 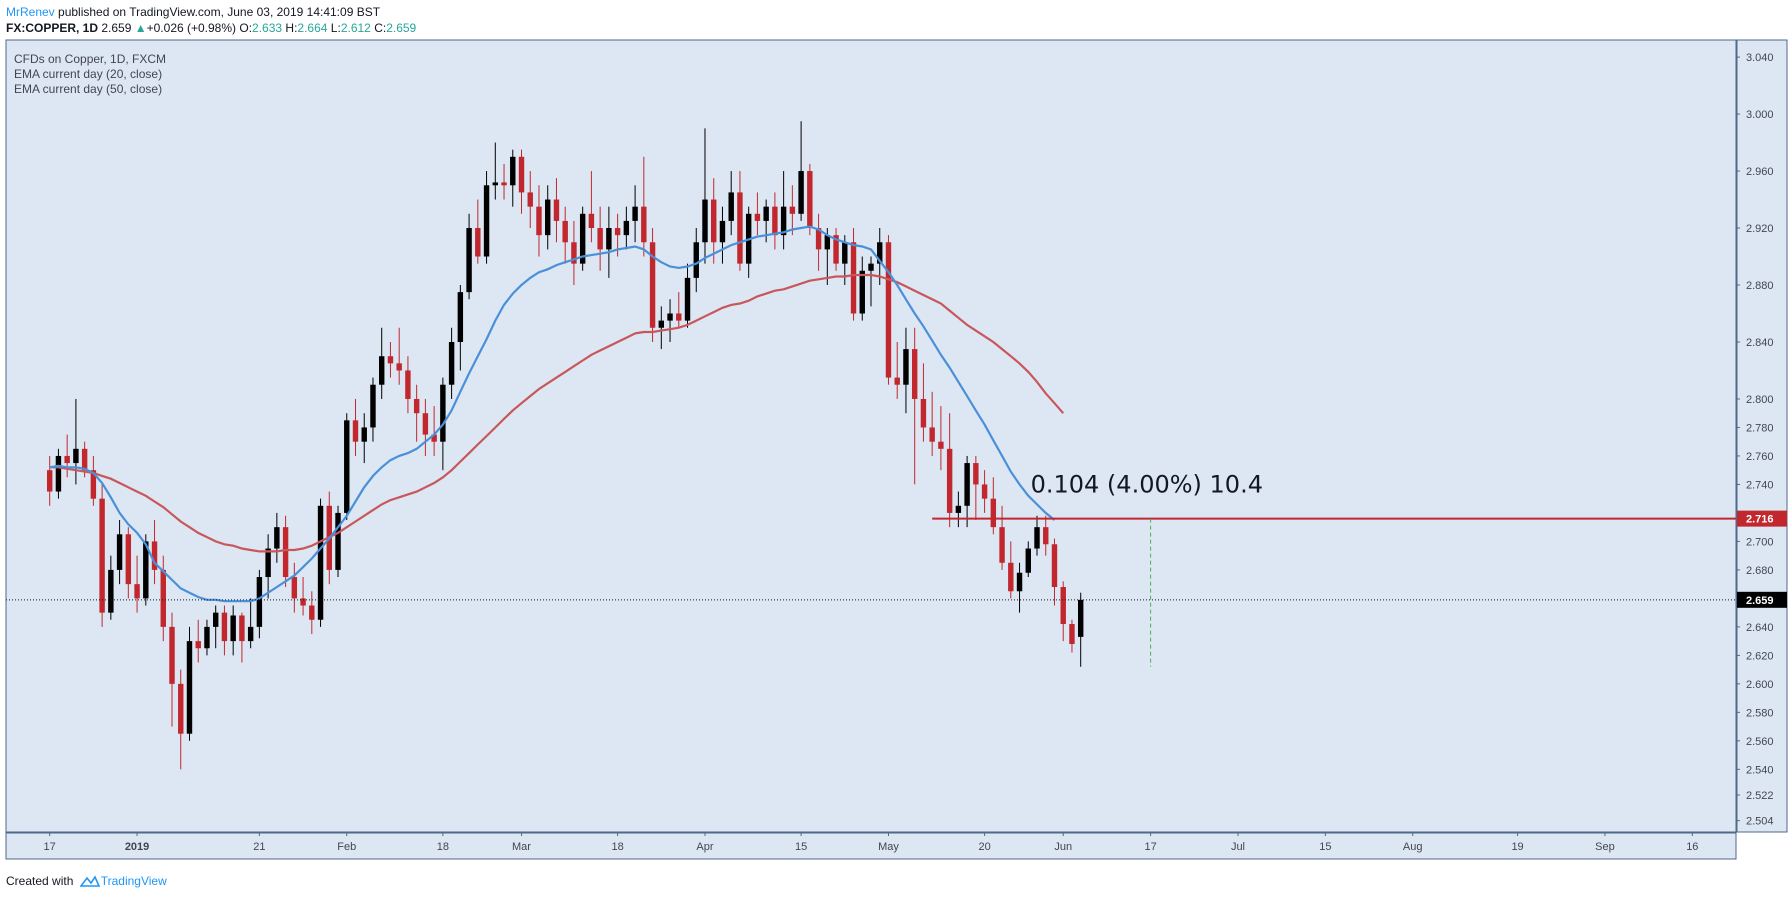 I want to click on y-tick-label: 3.040, so click(x=1760, y=58).